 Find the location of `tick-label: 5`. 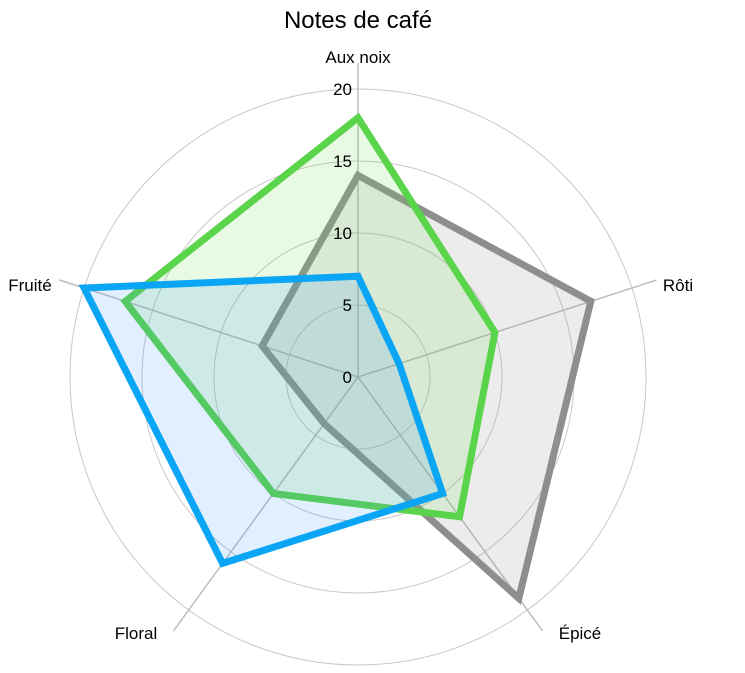

tick-label: 5 is located at coordinates (347, 305).